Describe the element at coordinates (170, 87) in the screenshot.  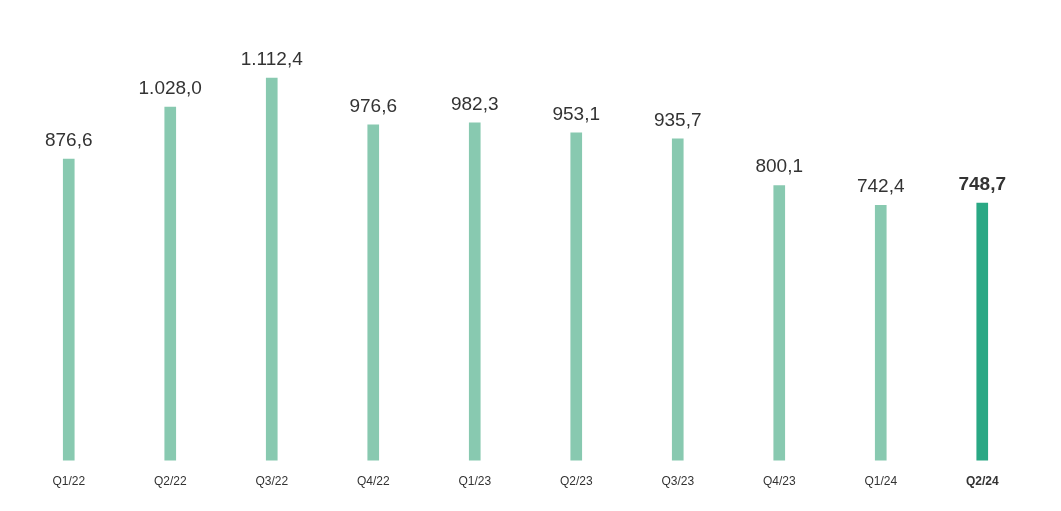
I see `data-label: 1.028,0` at that location.